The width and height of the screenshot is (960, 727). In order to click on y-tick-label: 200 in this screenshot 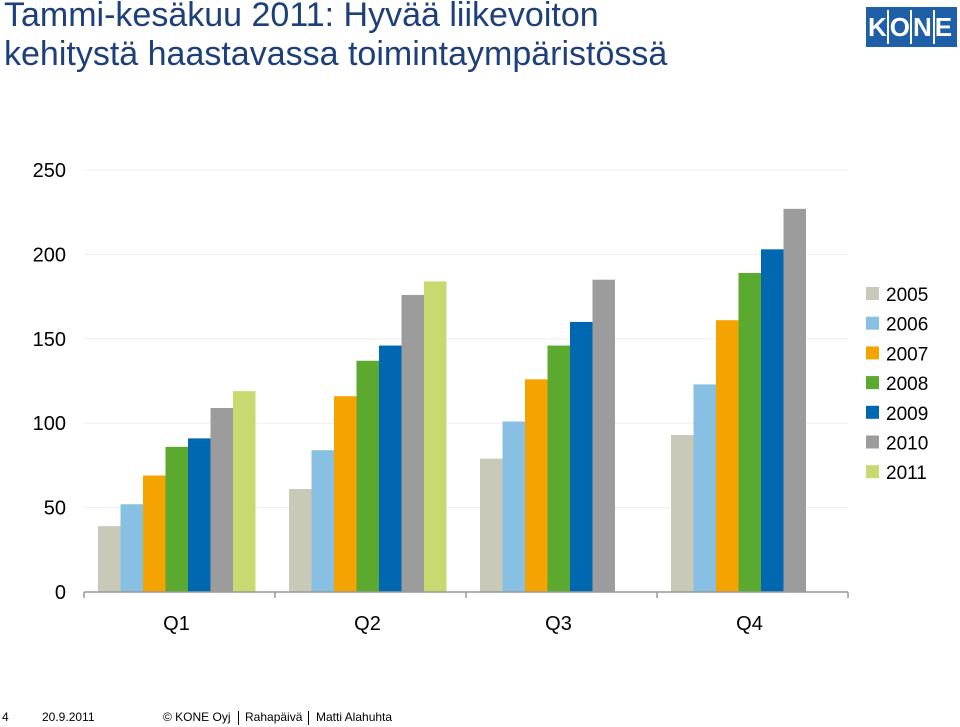, I will do `click(49, 255)`.